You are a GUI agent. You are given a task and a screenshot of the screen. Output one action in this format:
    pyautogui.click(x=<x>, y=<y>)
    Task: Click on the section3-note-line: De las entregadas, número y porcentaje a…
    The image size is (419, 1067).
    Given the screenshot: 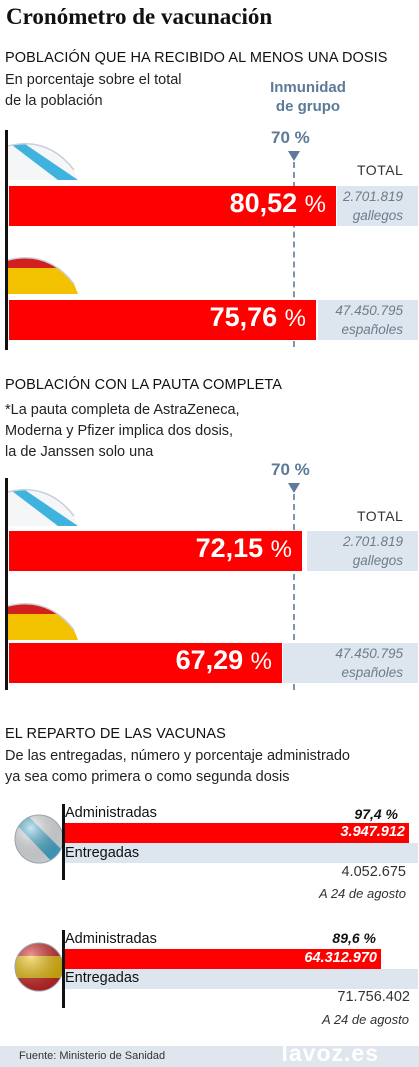 What is the action you would take?
    pyautogui.click(x=177, y=756)
    